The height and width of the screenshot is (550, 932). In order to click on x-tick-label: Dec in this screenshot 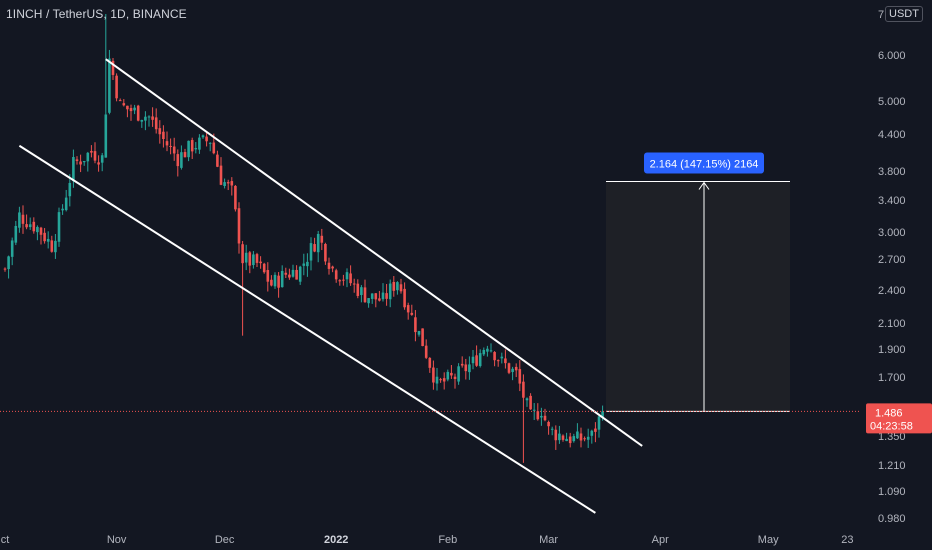, I will do `click(225, 540)`.